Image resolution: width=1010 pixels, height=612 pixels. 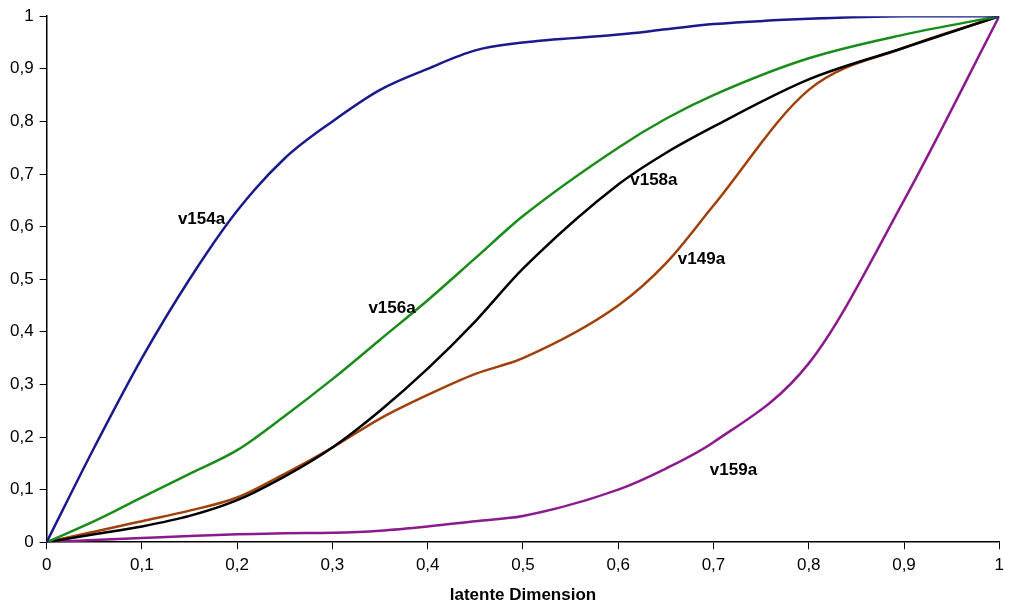 What do you see at coordinates (21, 226) in the screenshot?
I see `y-tick-label: 0,6` at bounding box center [21, 226].